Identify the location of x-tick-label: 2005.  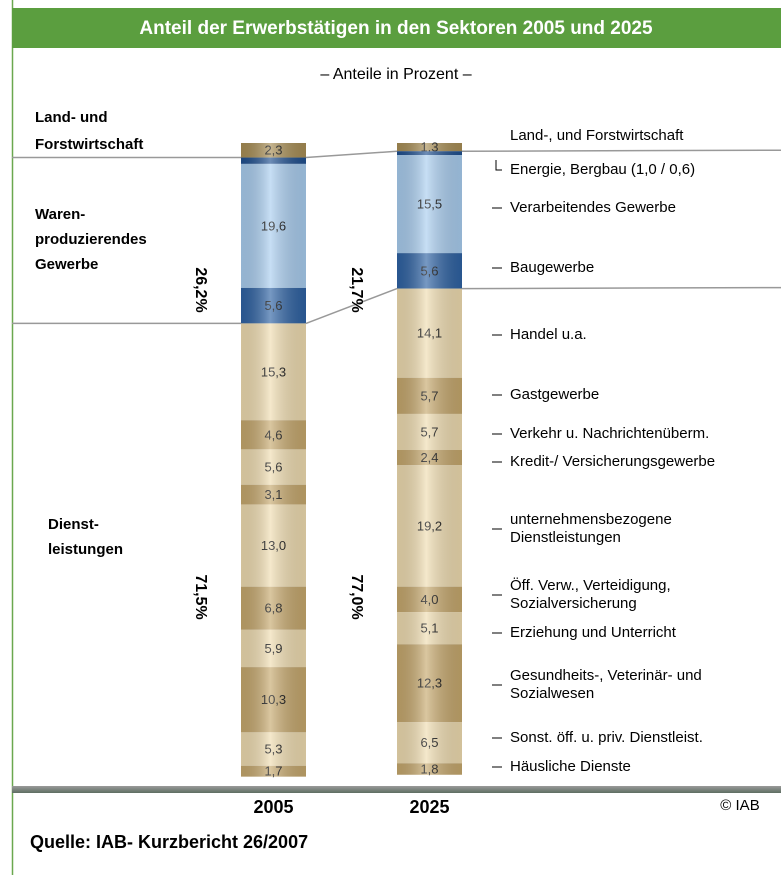
(273, 807).